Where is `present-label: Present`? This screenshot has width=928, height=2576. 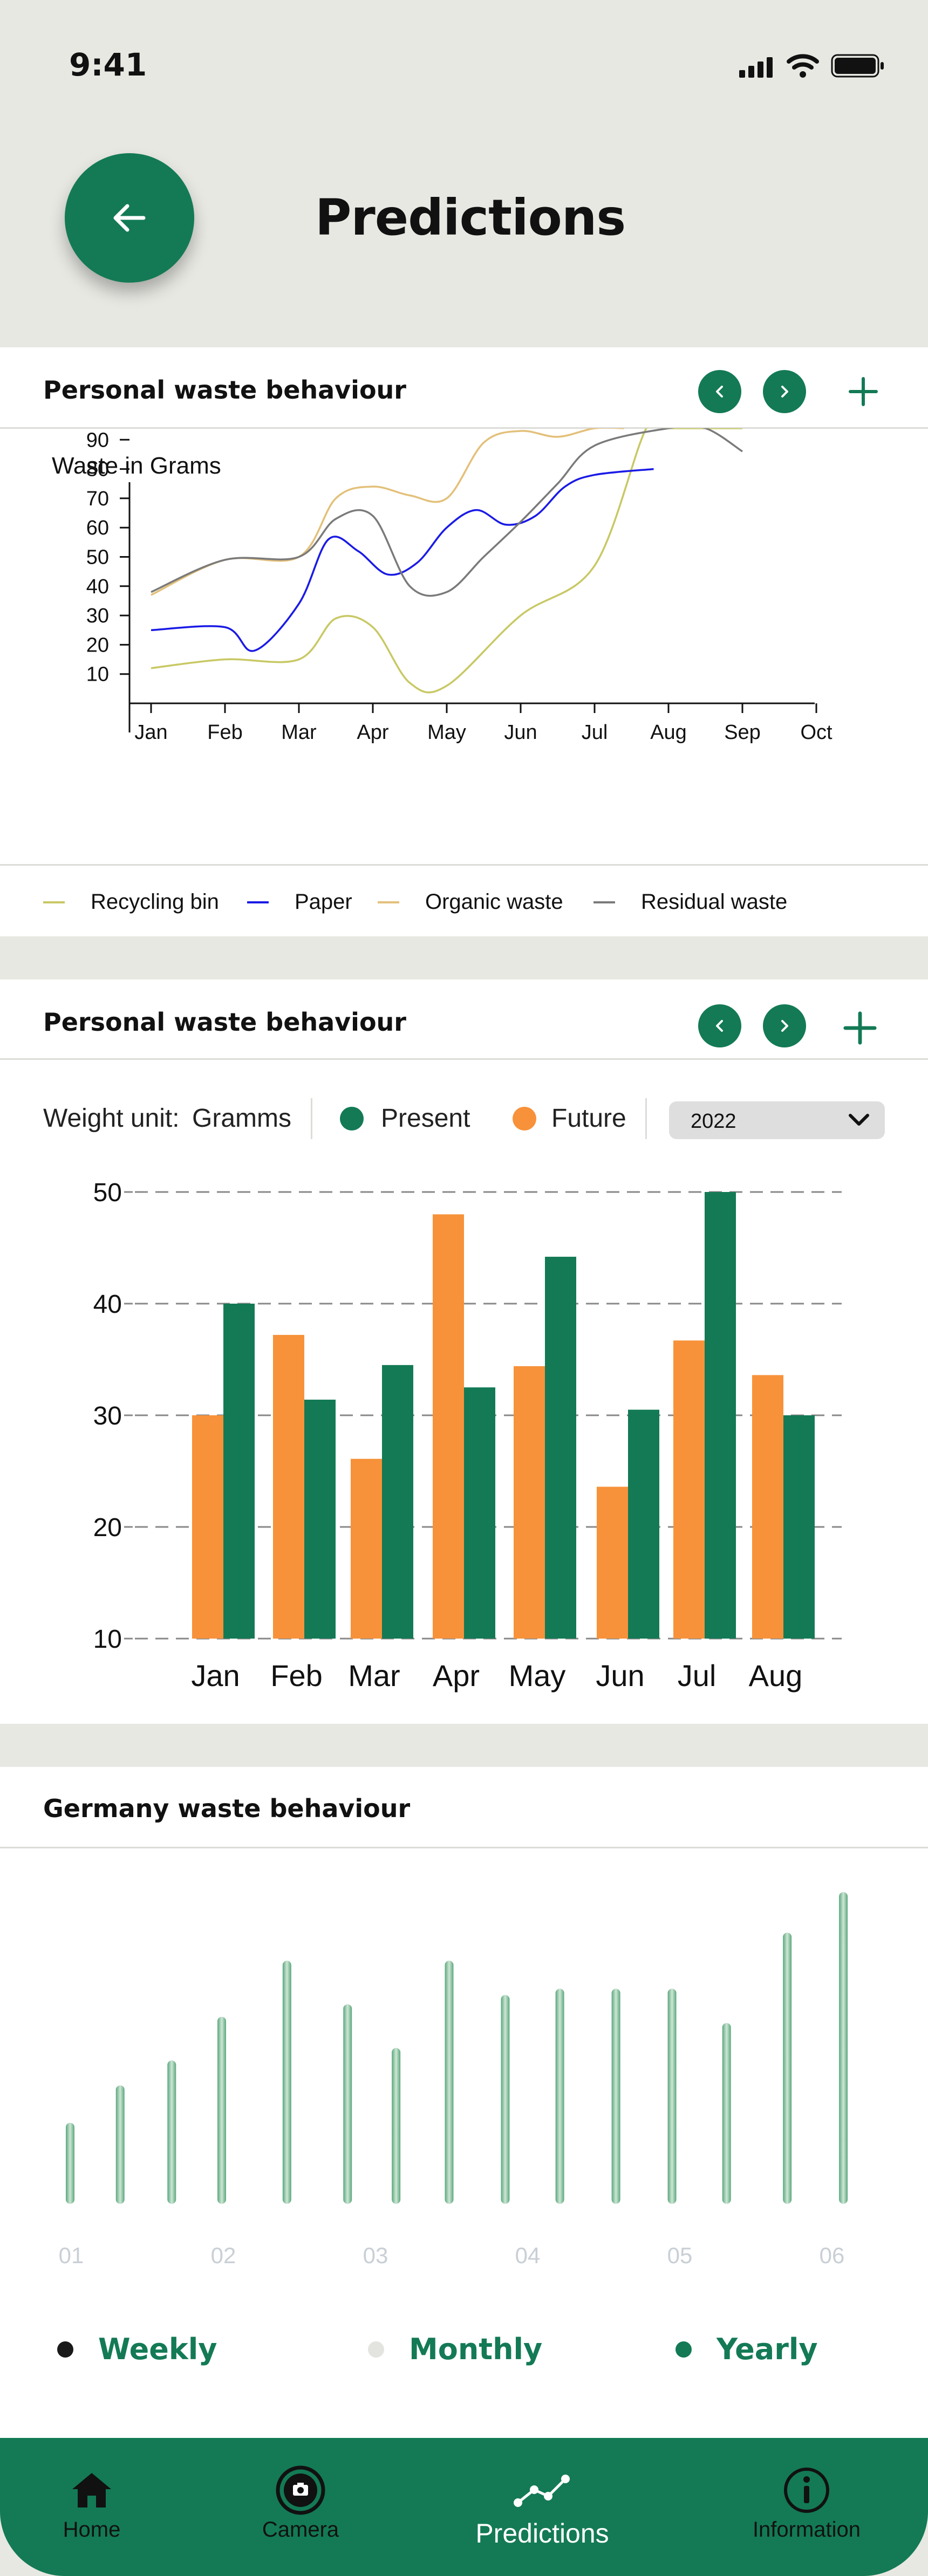 present-label: Present is located at coordinates (426, 1118).